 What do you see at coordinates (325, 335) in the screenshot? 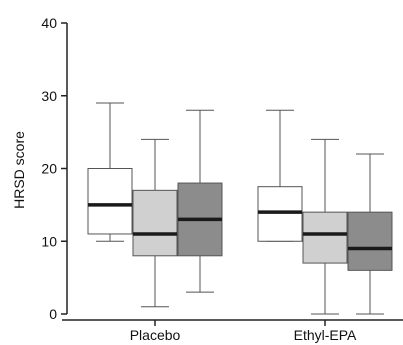
I see `x-category-label: Ethyl-EPA` at bounding box center [325, 335].